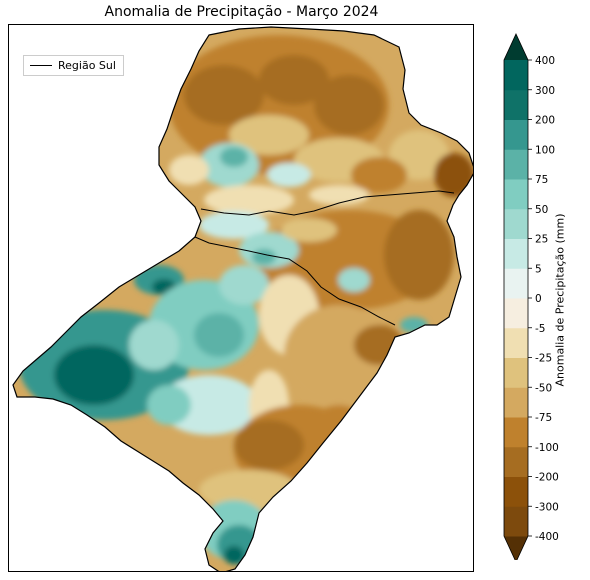 This screenshot has height=580, width=590. Describe the element at coordinates (547, 478) in the screenshot. I see `colorbar-tick-label: -200` at that location.